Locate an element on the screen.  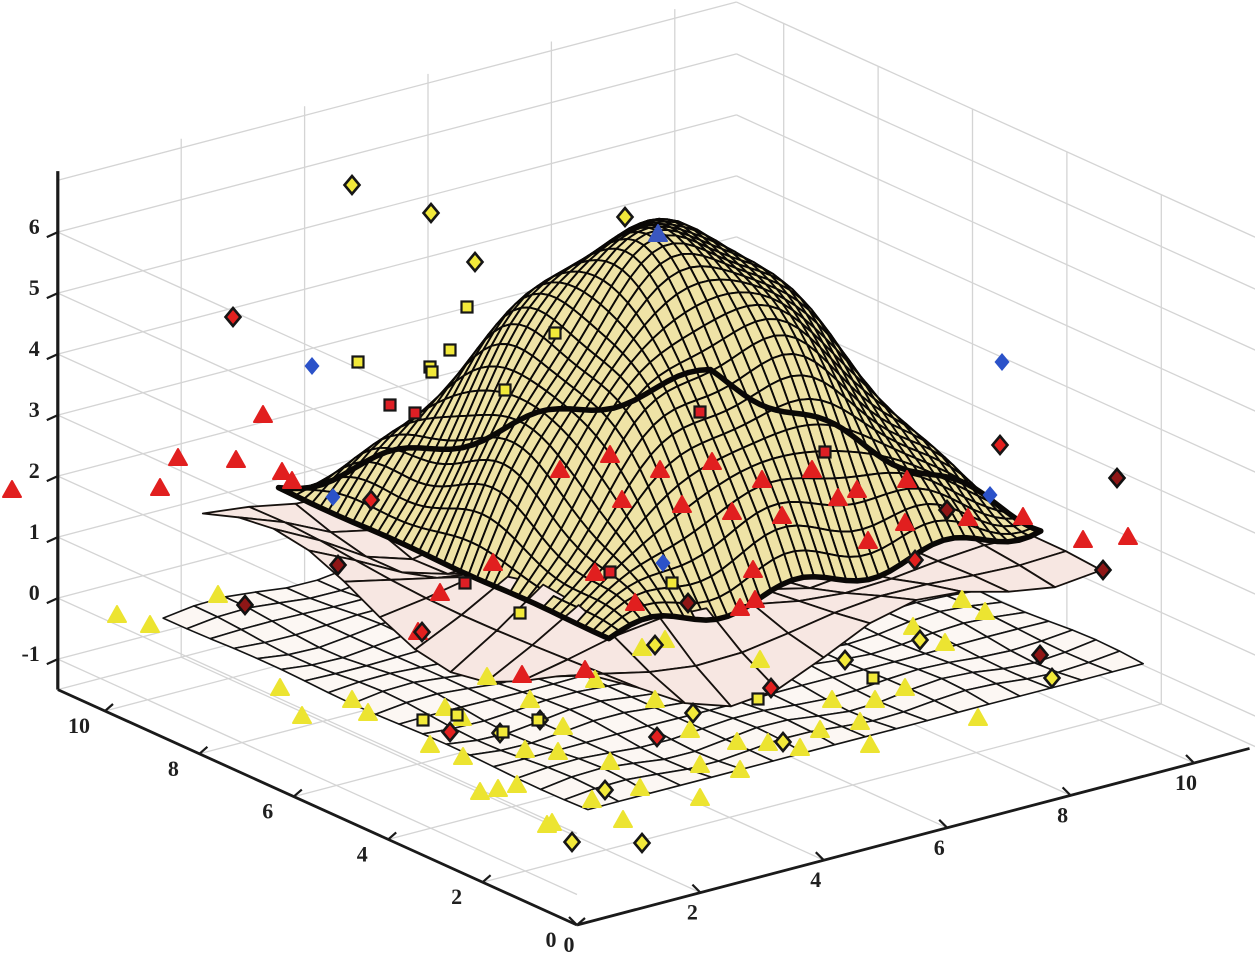
y-tick-label: 8 is located at coordinates (173, 768).